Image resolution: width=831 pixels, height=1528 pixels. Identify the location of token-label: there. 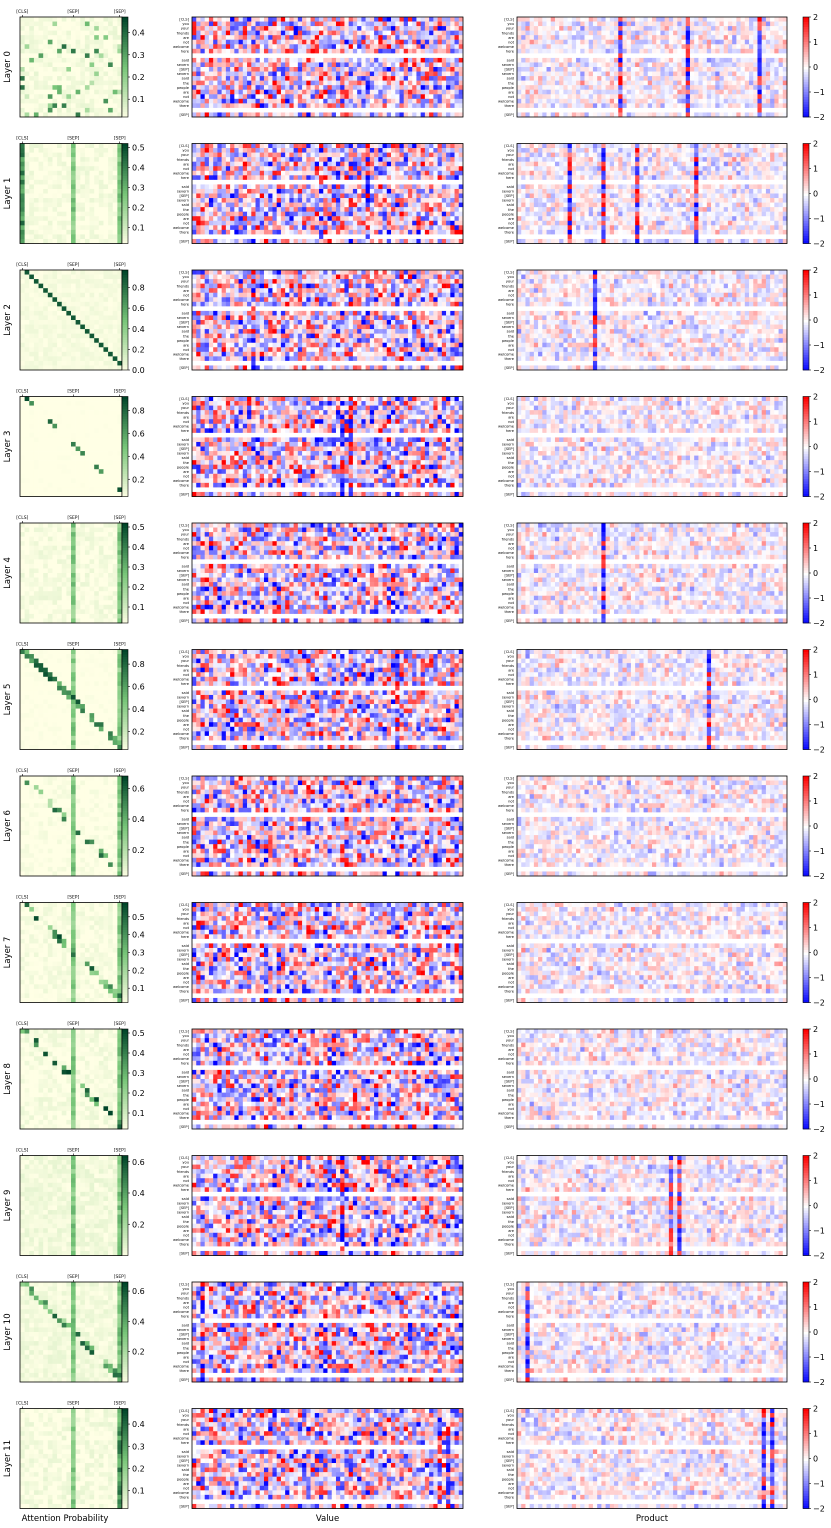
(509, 106).